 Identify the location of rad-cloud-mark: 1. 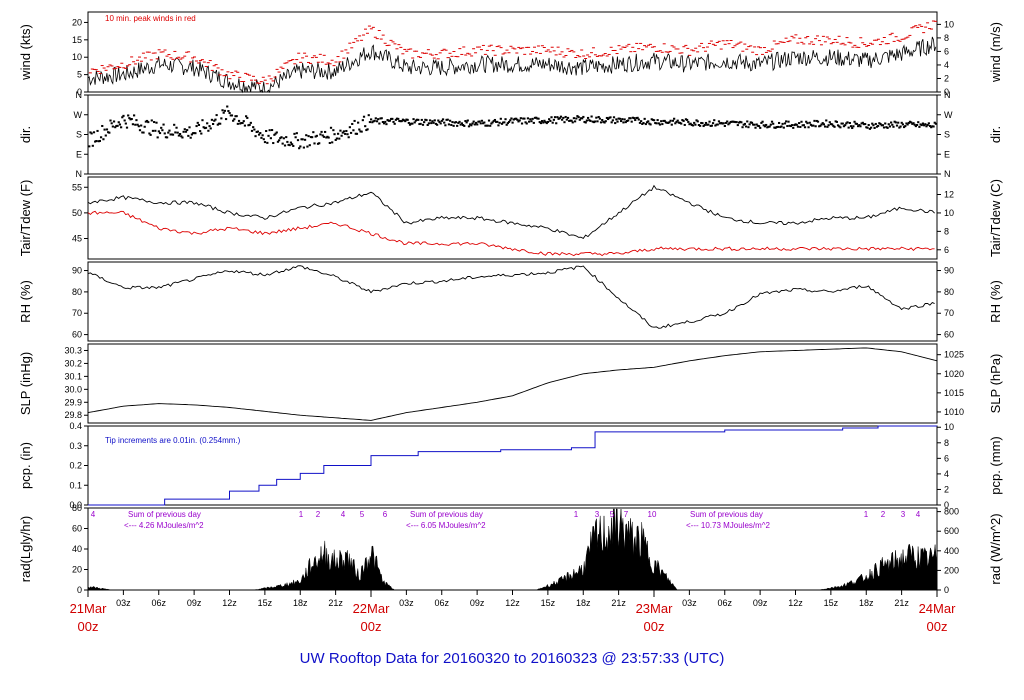
(301, 514).